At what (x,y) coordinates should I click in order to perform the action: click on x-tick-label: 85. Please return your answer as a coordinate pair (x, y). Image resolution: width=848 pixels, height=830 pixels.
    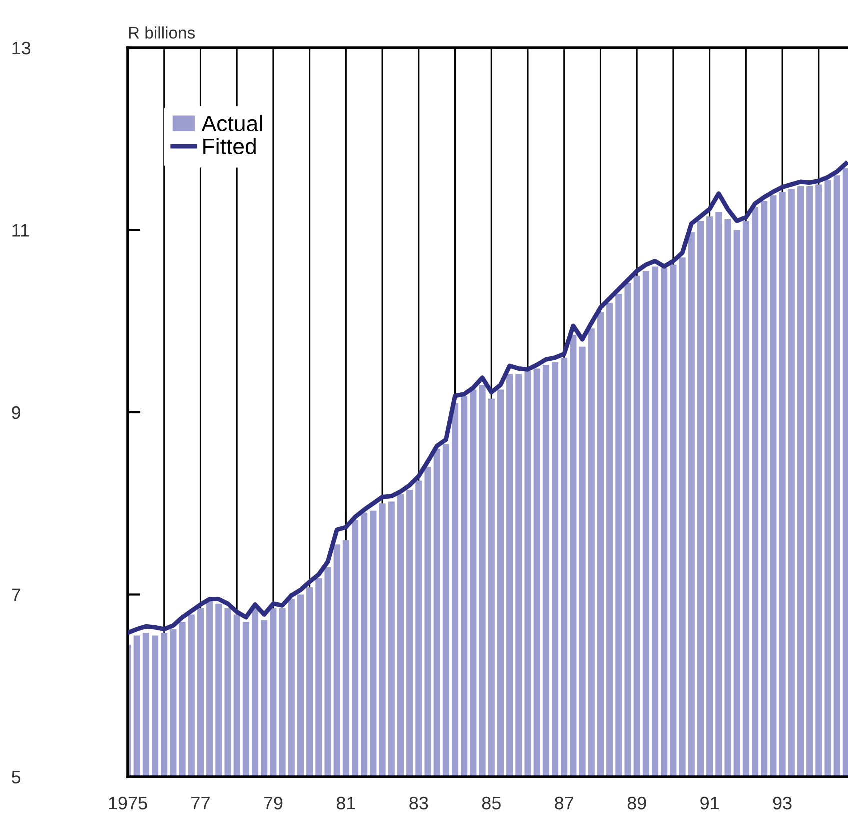
    Looking at the image, I should click on (491, 803).